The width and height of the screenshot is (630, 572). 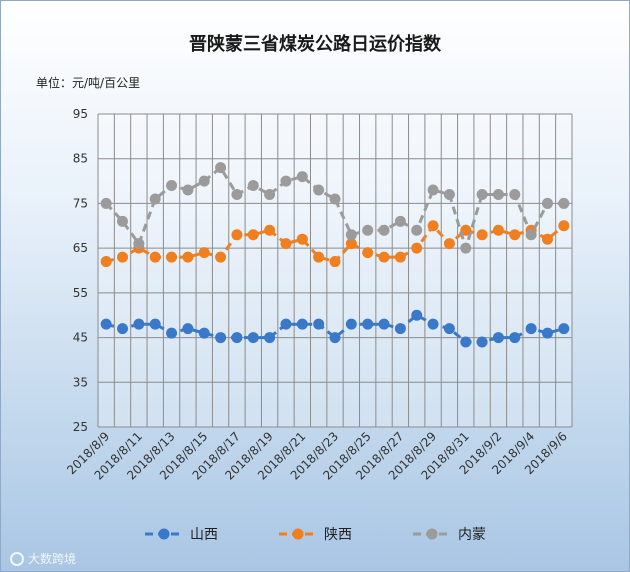 I want to click on unit-label: 单位：元/吨/百公里, so click(x=88, y=83).